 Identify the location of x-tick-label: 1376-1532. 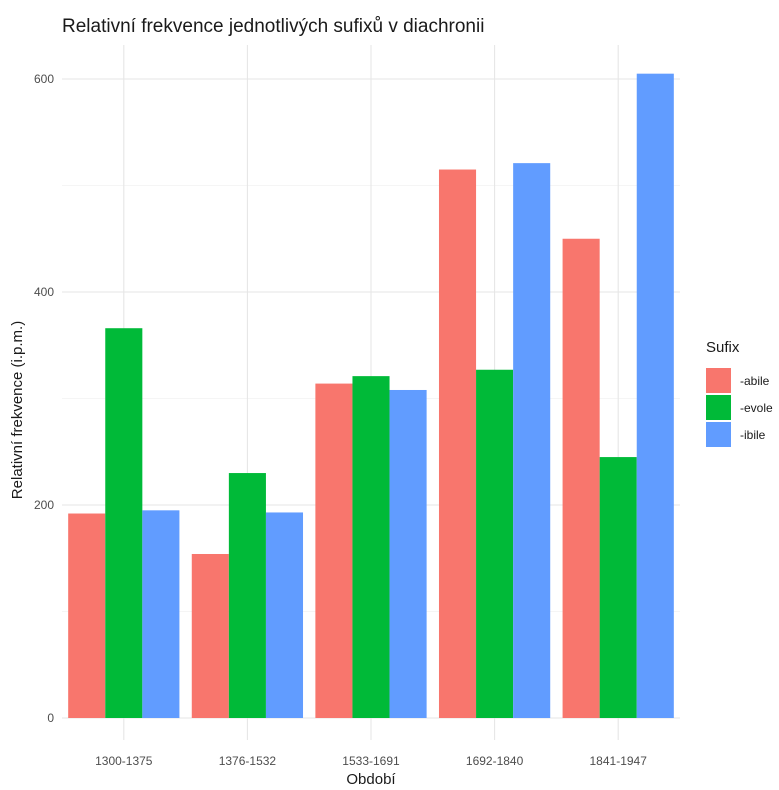
(248, 761).